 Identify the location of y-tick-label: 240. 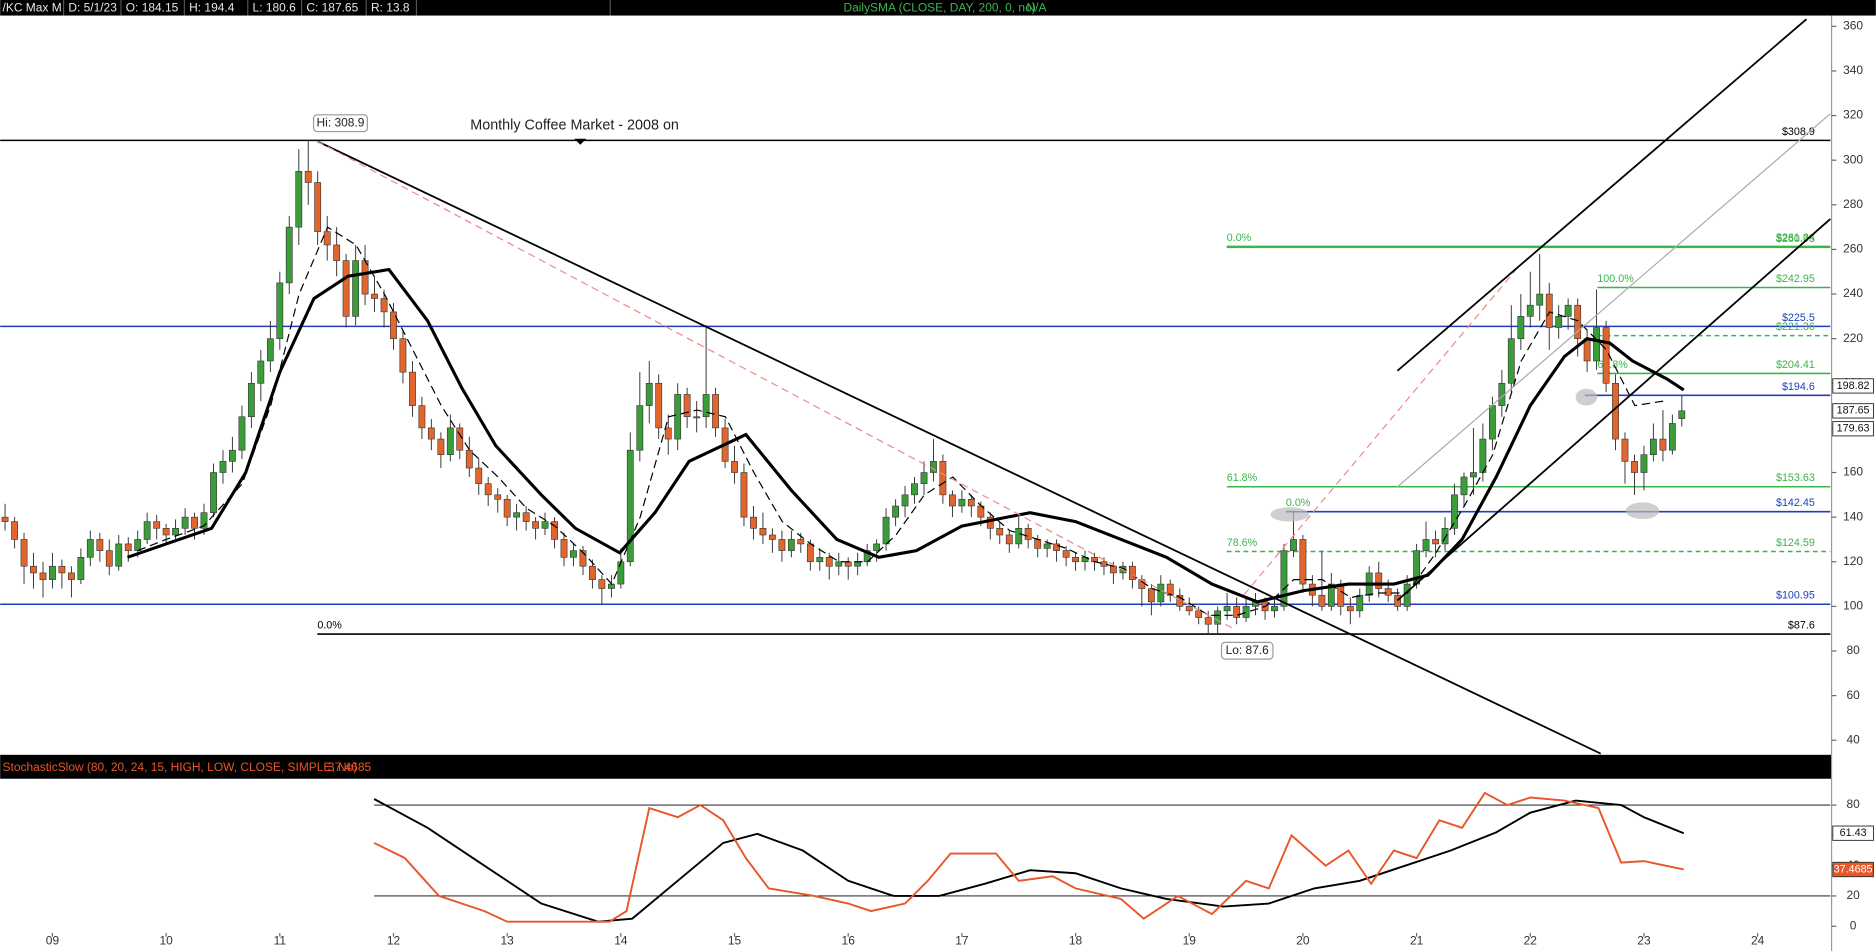
(1853, 293).